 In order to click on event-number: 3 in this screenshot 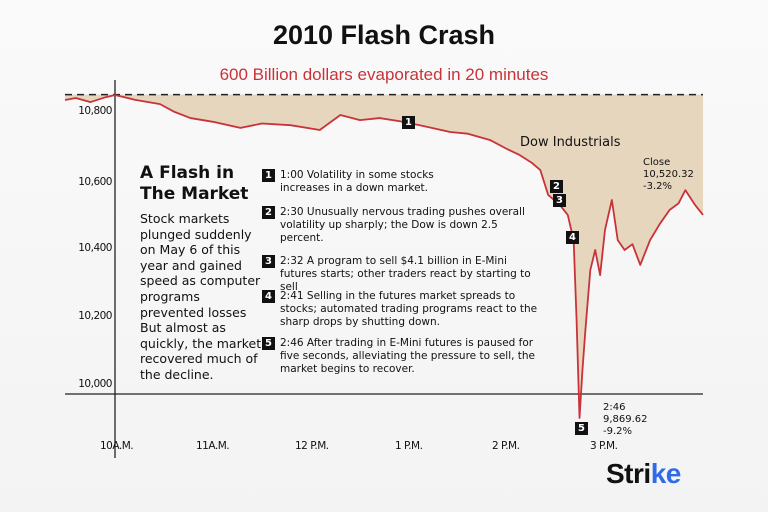, I will do `click(268, 261)`.